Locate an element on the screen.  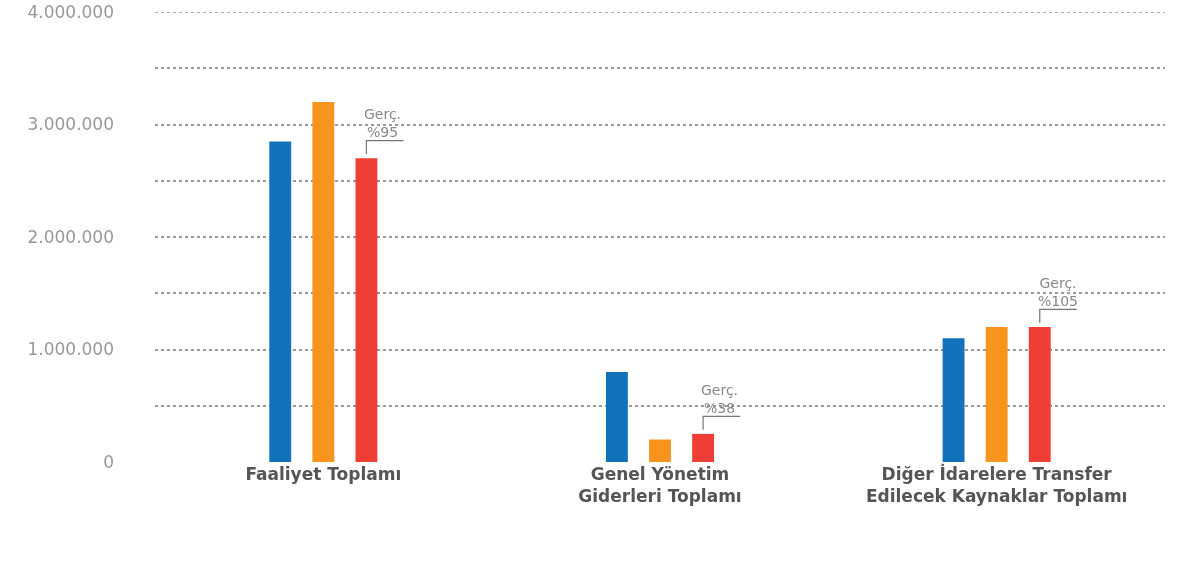
y-tick-label: 3.000.000 is located at coordinates (70, 124).